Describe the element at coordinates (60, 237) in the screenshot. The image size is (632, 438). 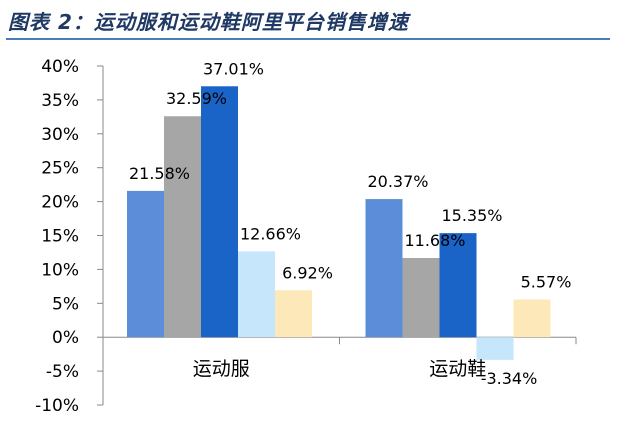
I see `y-tick-label: 15%` at that location.